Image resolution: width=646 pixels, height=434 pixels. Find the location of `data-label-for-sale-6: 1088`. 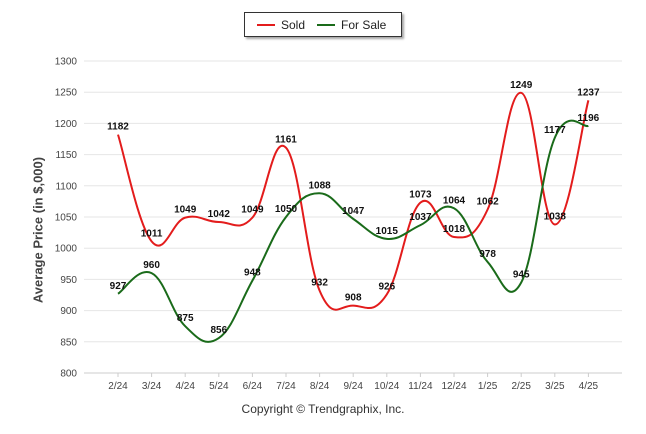

data-label-for-sale-6: 1088 is located at coordinates (319, 185).